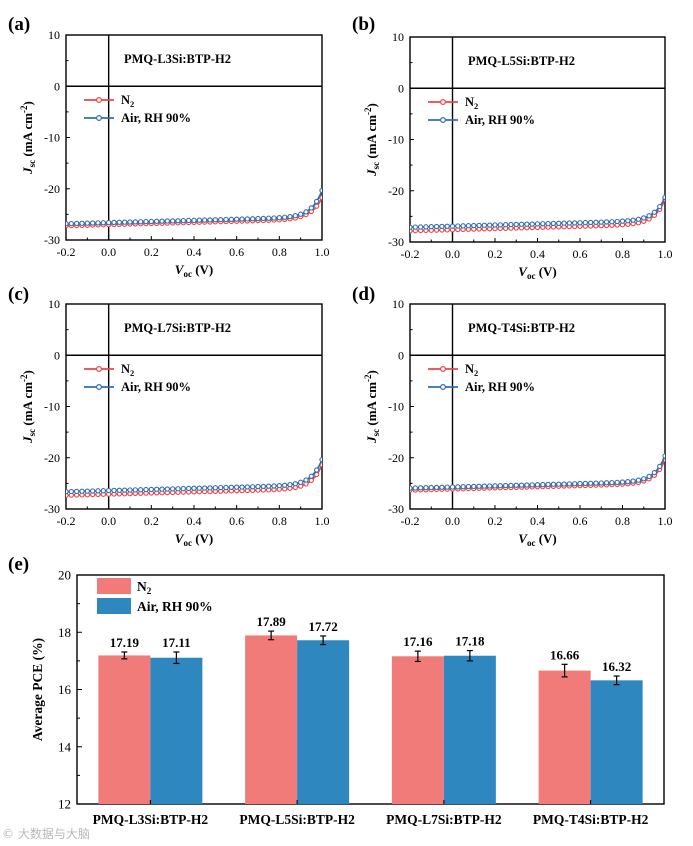  Describe the element at coordinates (64, 804) in the screenshot. I see `y-tick-label: 12` at that location.